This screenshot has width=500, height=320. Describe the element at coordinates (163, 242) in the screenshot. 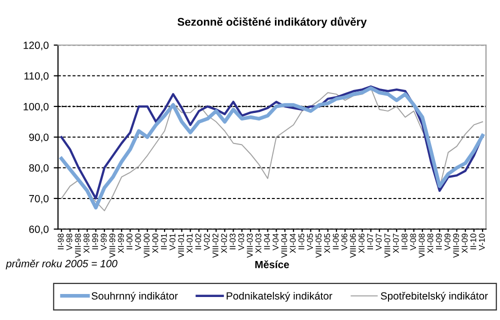

I see `x-tick-label: II-01` at that location.